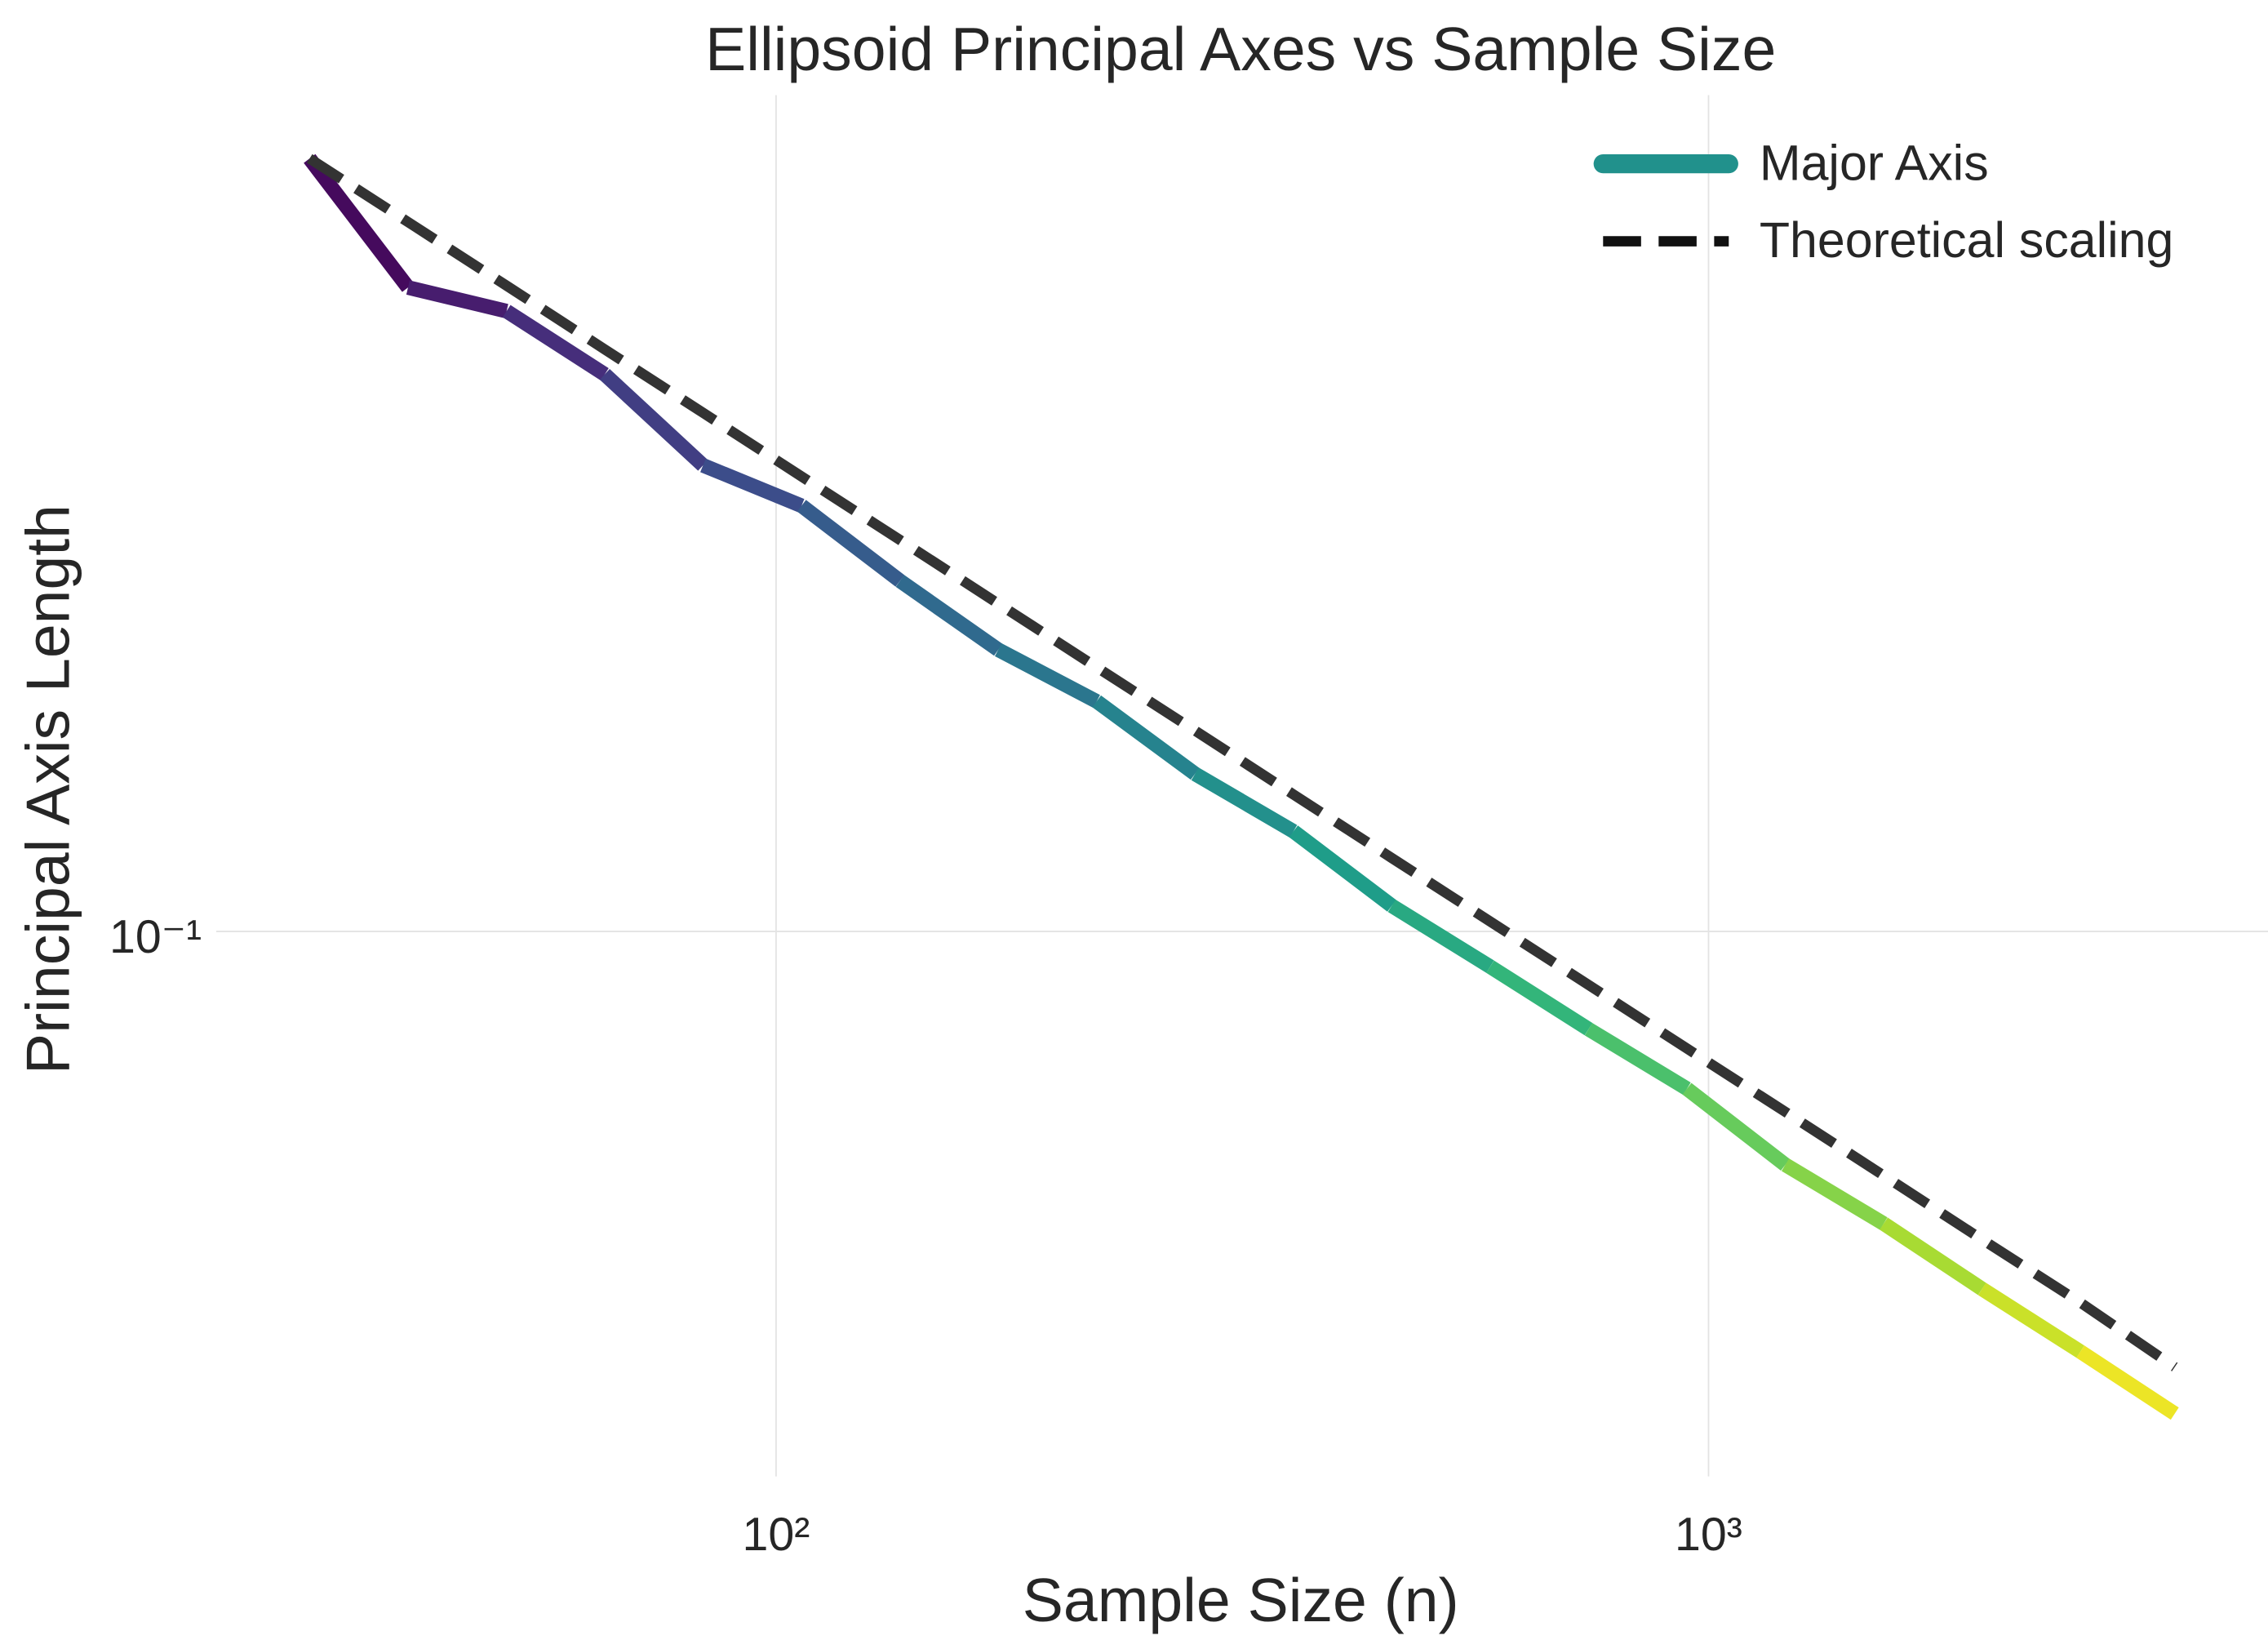 The height and width of the screenshot is (1649, 2268). I want to click on y-axis-label: Principal Axis Length, so click(47, 789).